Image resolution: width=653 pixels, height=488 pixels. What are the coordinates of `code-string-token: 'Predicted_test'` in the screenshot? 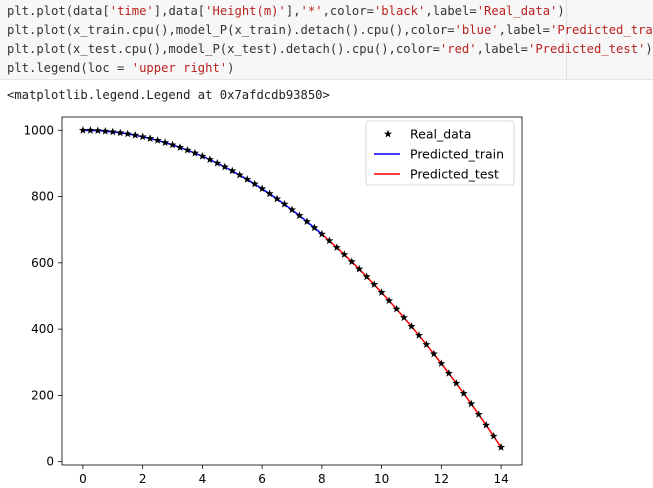 It's located at (586, 49).